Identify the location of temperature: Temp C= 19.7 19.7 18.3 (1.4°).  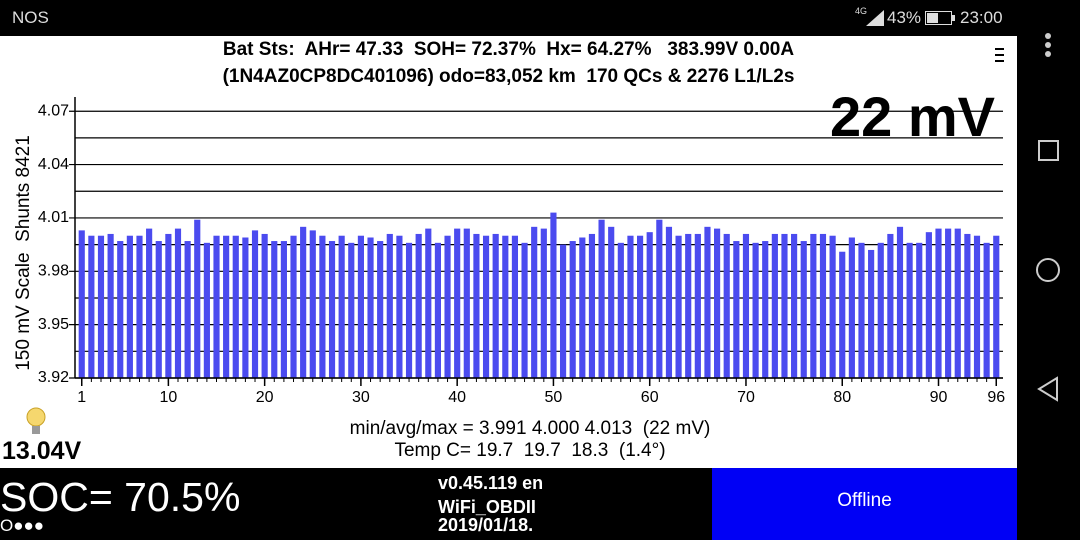
(530, 450).